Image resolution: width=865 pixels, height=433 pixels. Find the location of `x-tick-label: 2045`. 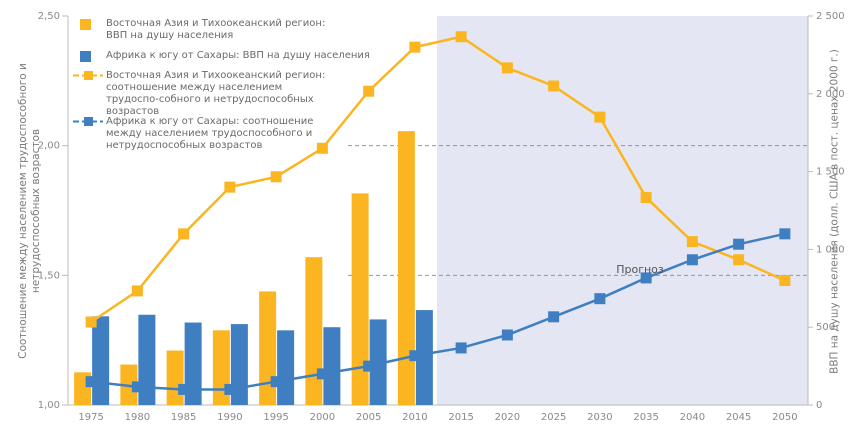

x-tick-label: 2045 is located at coordinates (738, 417).